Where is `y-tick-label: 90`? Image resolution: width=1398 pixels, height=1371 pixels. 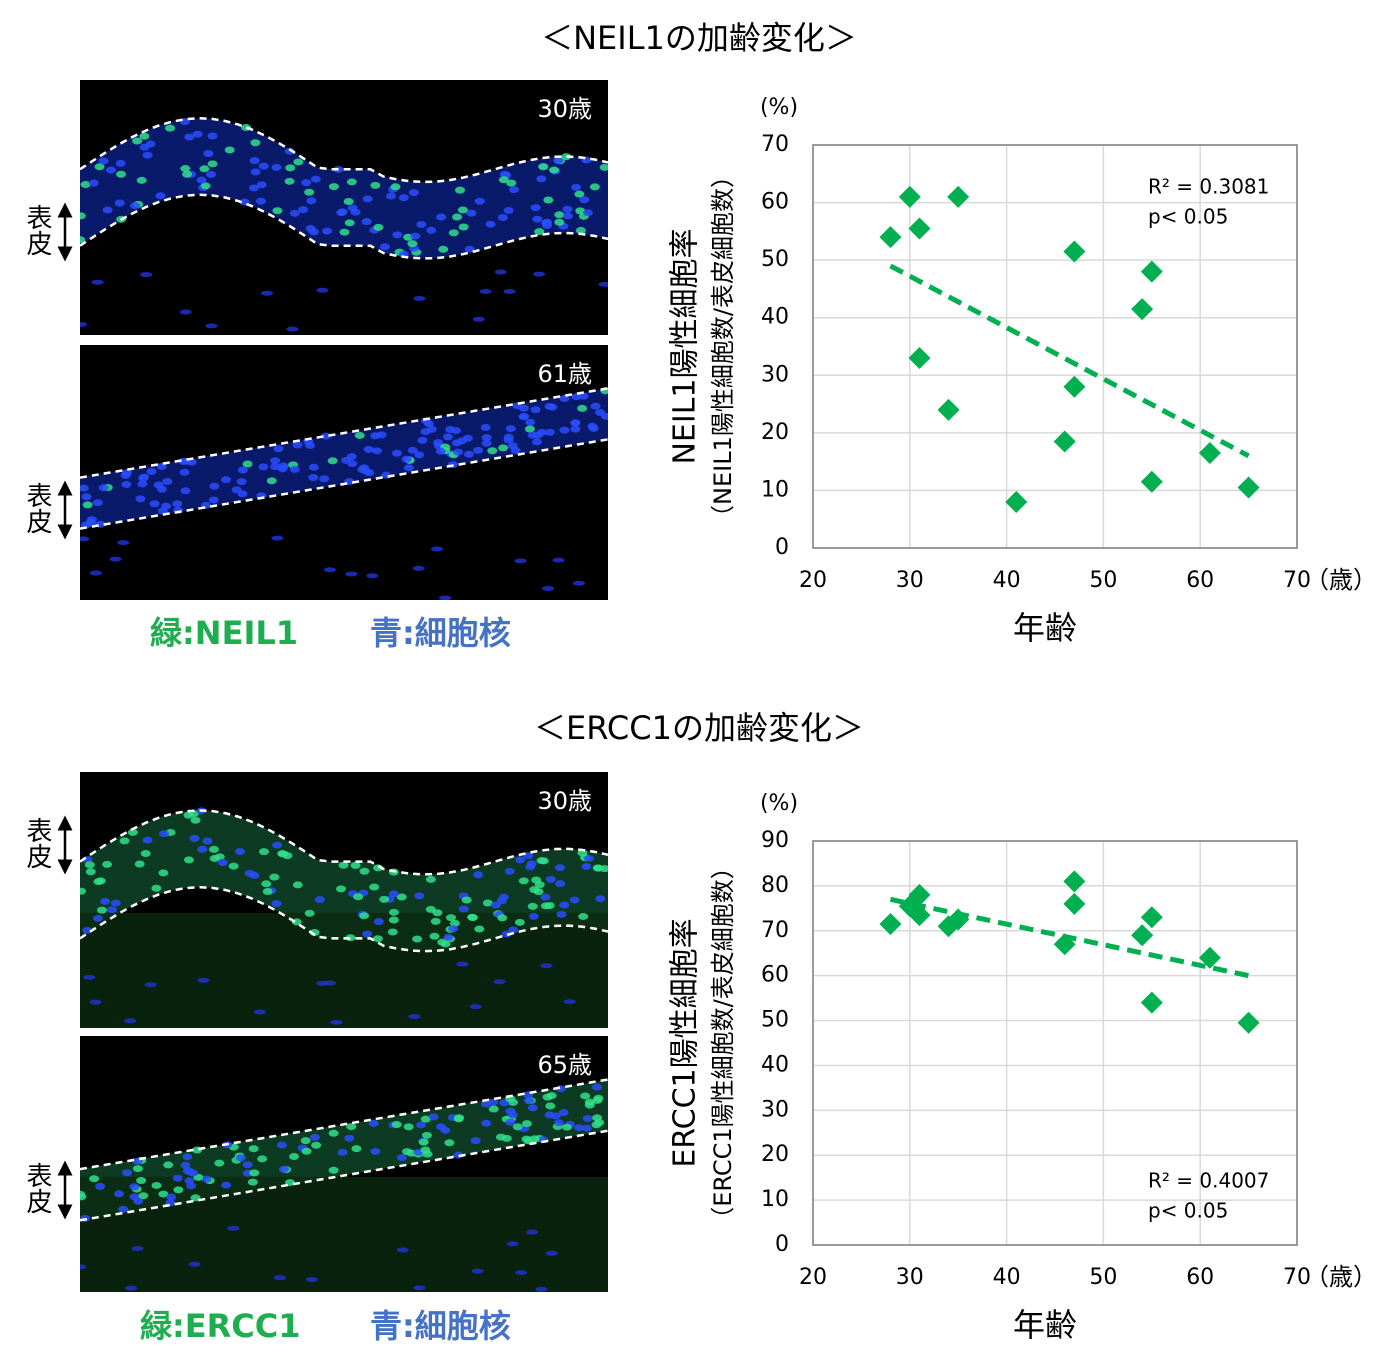
y-tick-label: 90 is located at coordinates (775, 840).